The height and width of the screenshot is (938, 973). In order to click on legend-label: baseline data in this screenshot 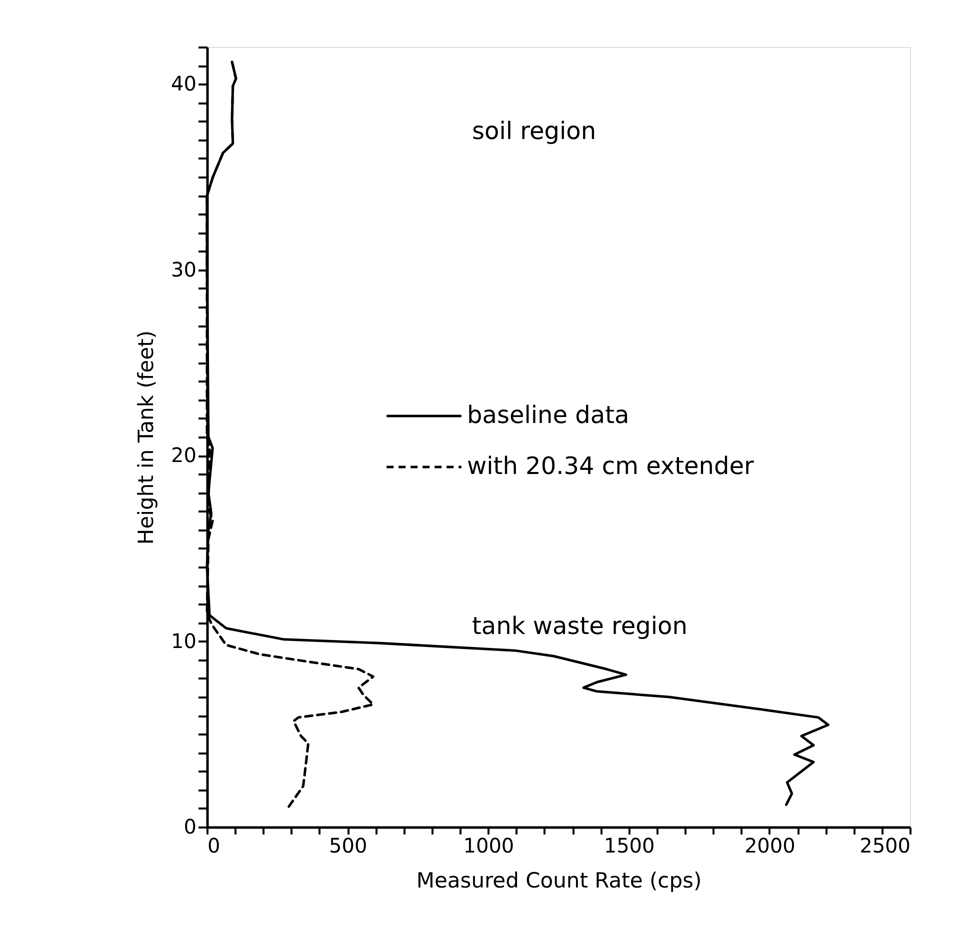, I will do `click(548, 415)`.